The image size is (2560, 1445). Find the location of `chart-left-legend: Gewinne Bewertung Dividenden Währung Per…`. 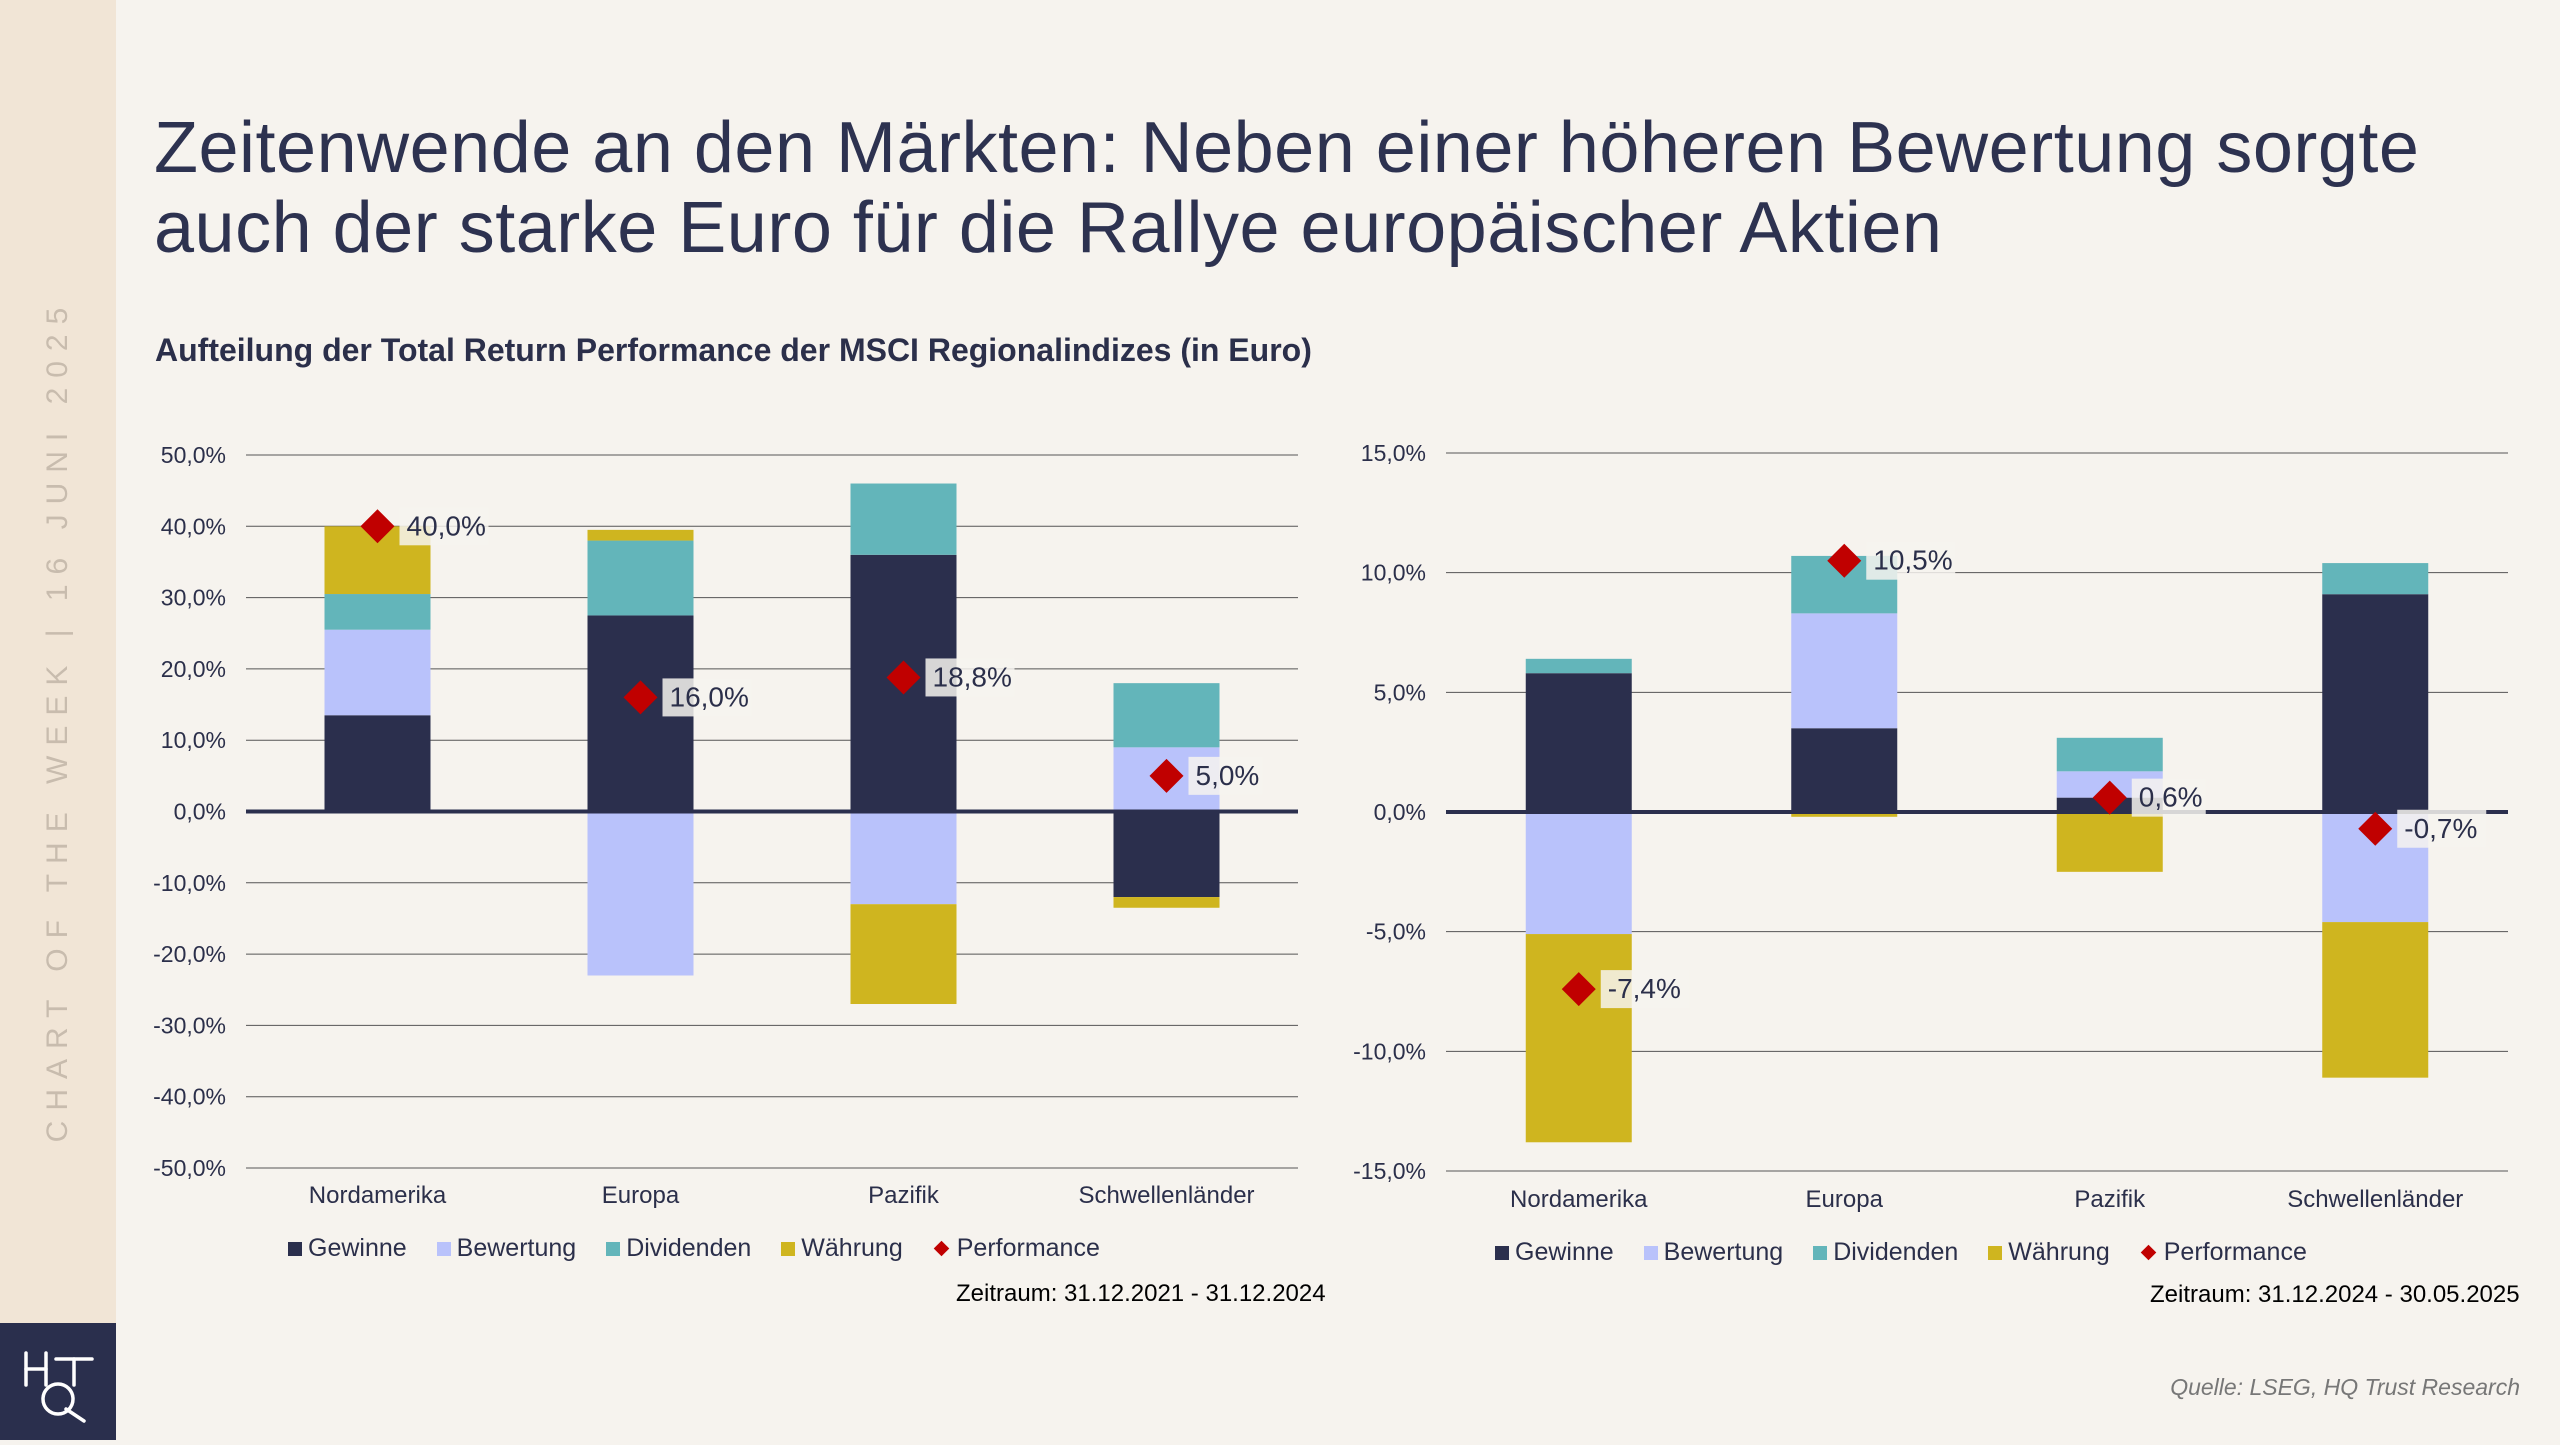

chart-left-legend: Gewinne Bewertung Dividenden Währung Per… is located at coordinates (709, 1248).